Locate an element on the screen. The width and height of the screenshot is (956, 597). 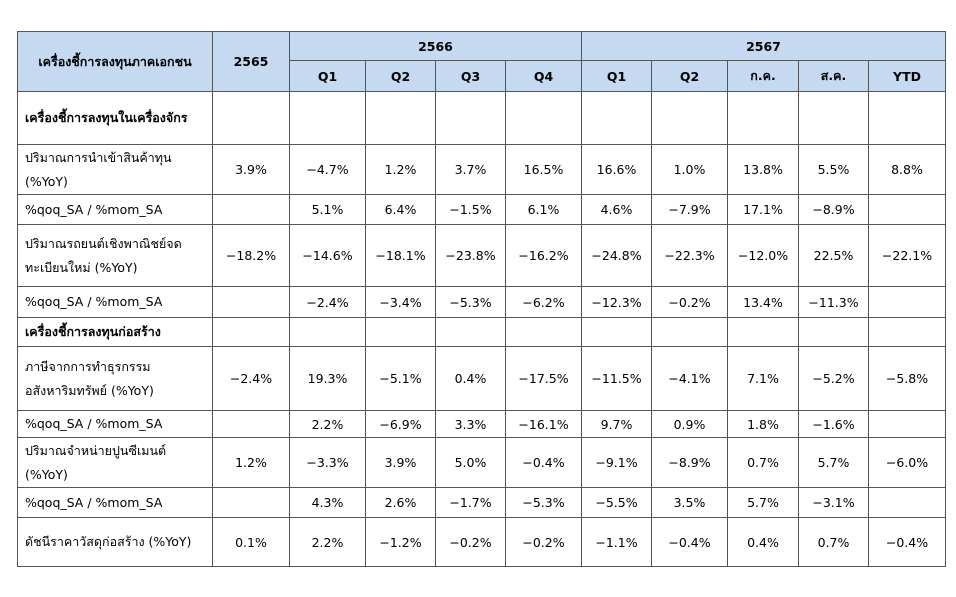
row-label: เครื่องชี้การลงทุนก่อสร้าง is located at coordinates (115, 332).